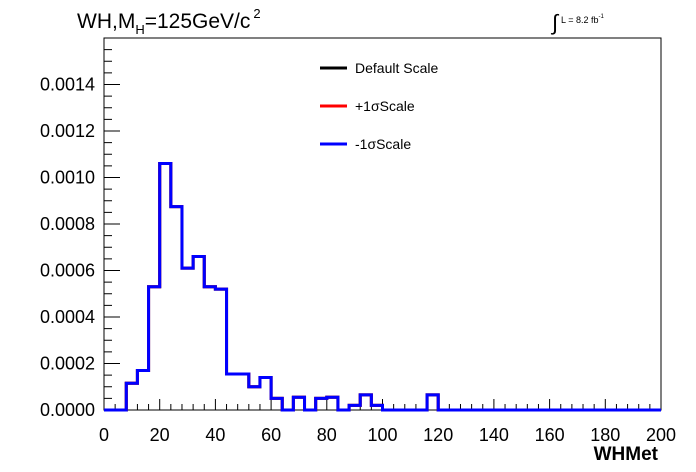  What do you see at coordinates (67, 224) in the screenshot?
I see `y-tick-label: 0.0008` at bounding box center [67, 224].